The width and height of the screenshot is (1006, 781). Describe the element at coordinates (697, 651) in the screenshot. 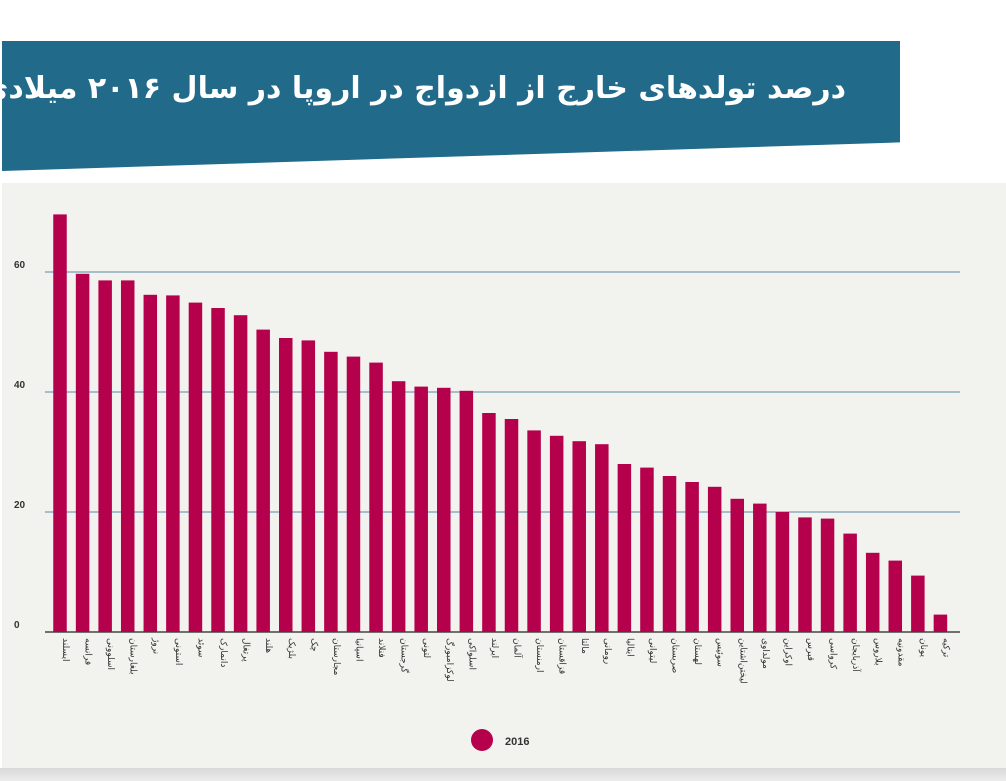

I see `category-label: لهستان` at that location.